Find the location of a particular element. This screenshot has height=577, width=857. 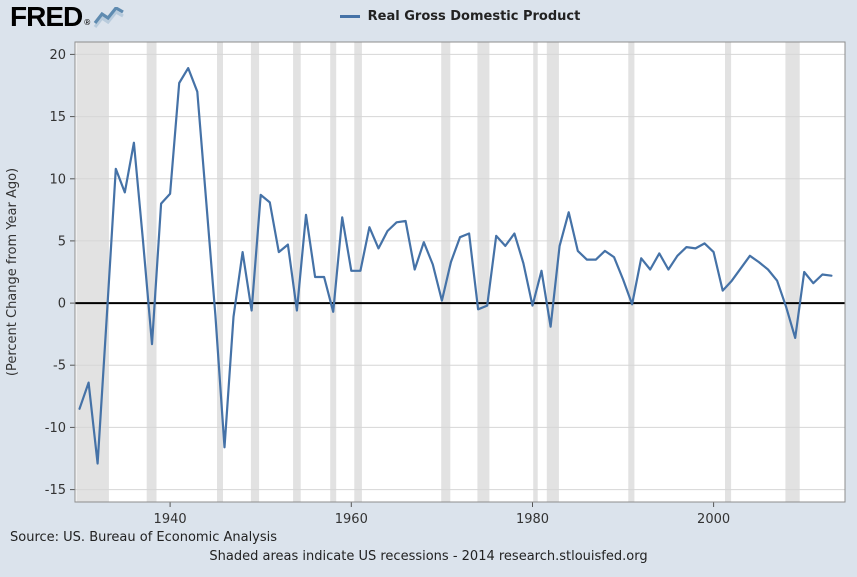

x-tick-label: 2000 is located at coordinates (713, 519).